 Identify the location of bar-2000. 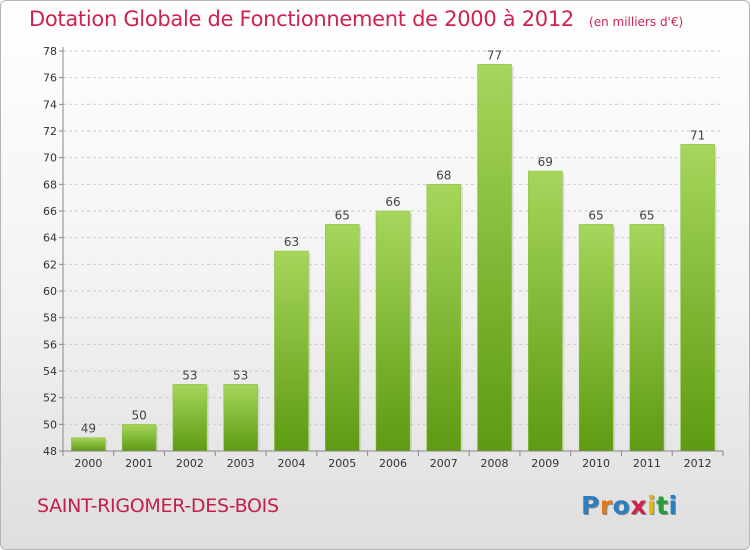
(88, 444).